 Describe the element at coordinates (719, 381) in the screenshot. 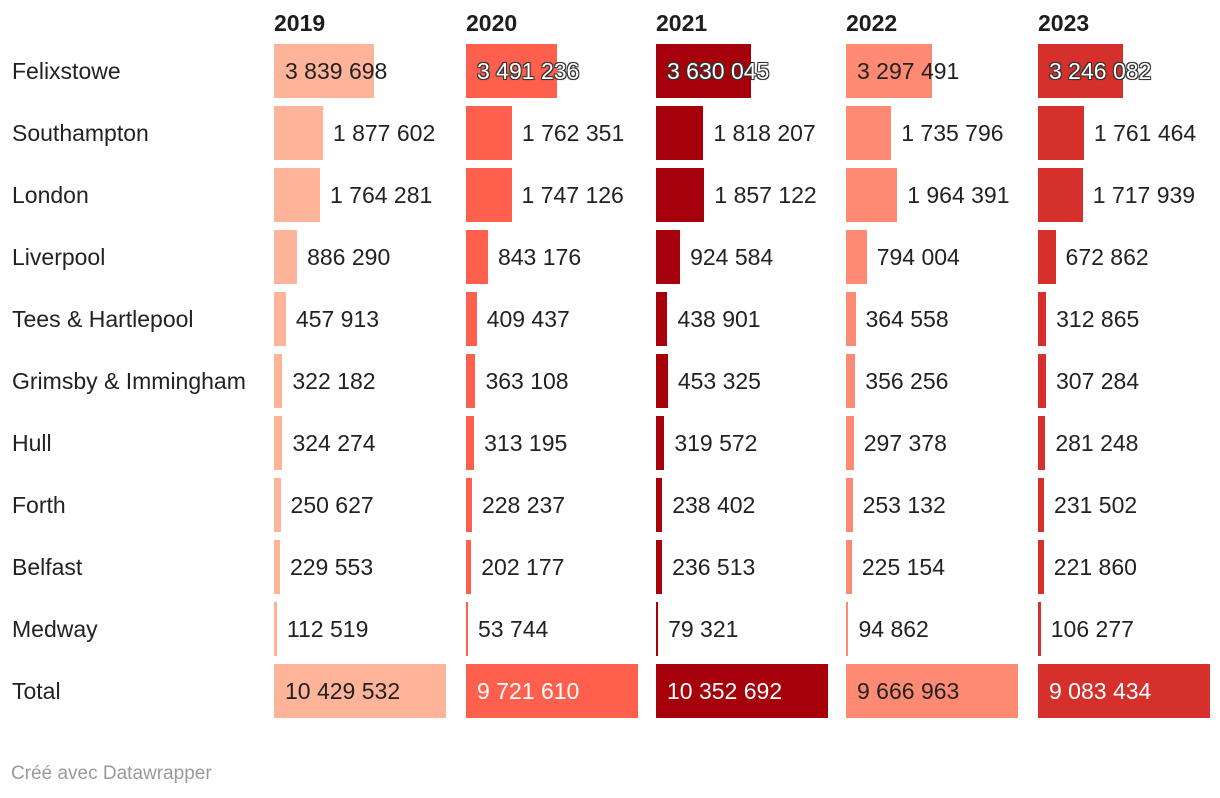

I see `value-grimsby-and-immingham-2021: 453 325` at that location.